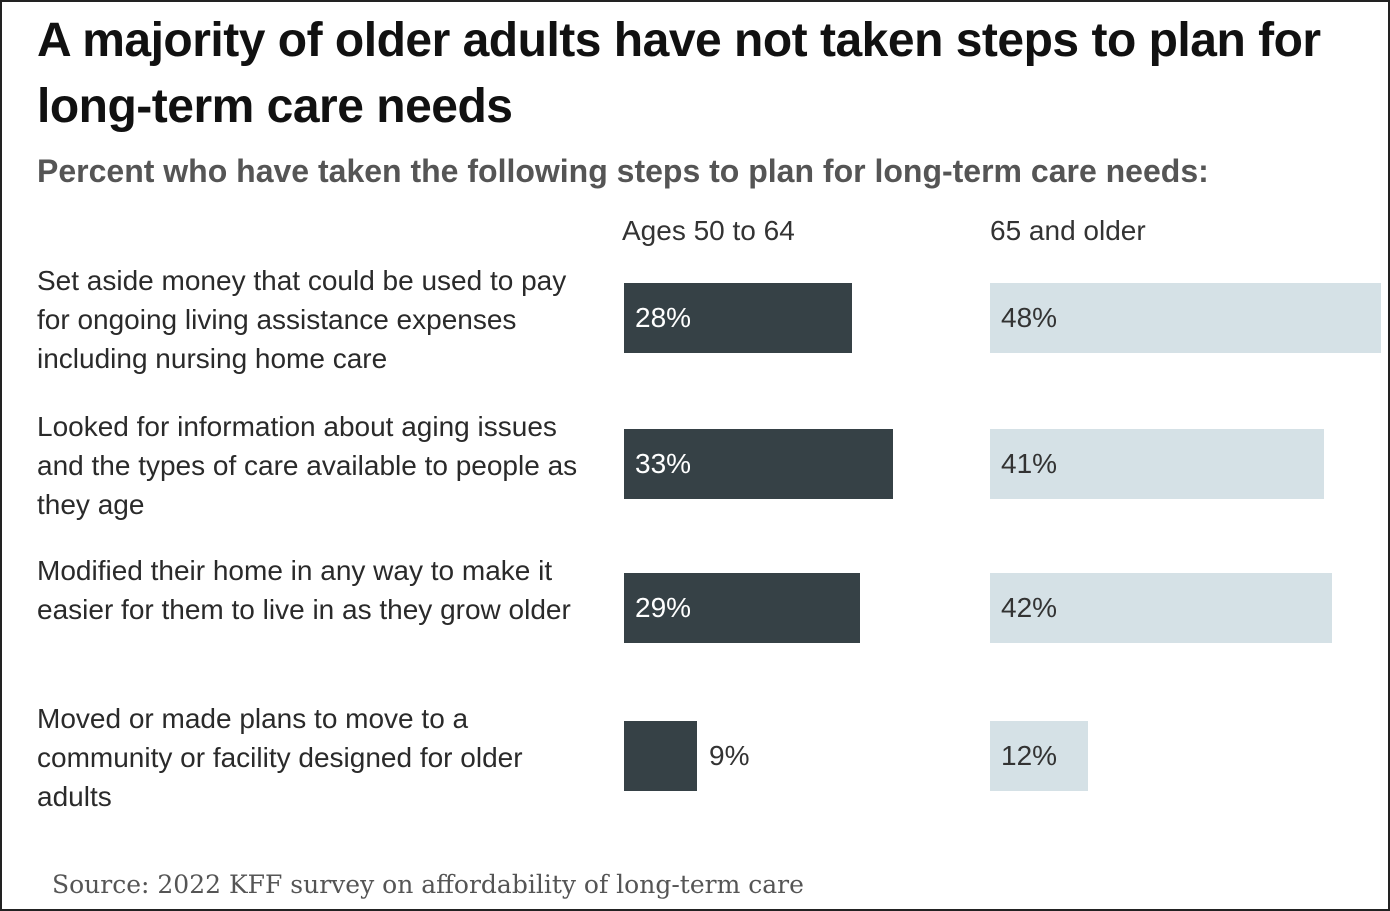 Image resolution: width=1390 pixels, height=911 pixels. I want to click on value-label-65-older-row-1: 48%, so click(1029, 317).